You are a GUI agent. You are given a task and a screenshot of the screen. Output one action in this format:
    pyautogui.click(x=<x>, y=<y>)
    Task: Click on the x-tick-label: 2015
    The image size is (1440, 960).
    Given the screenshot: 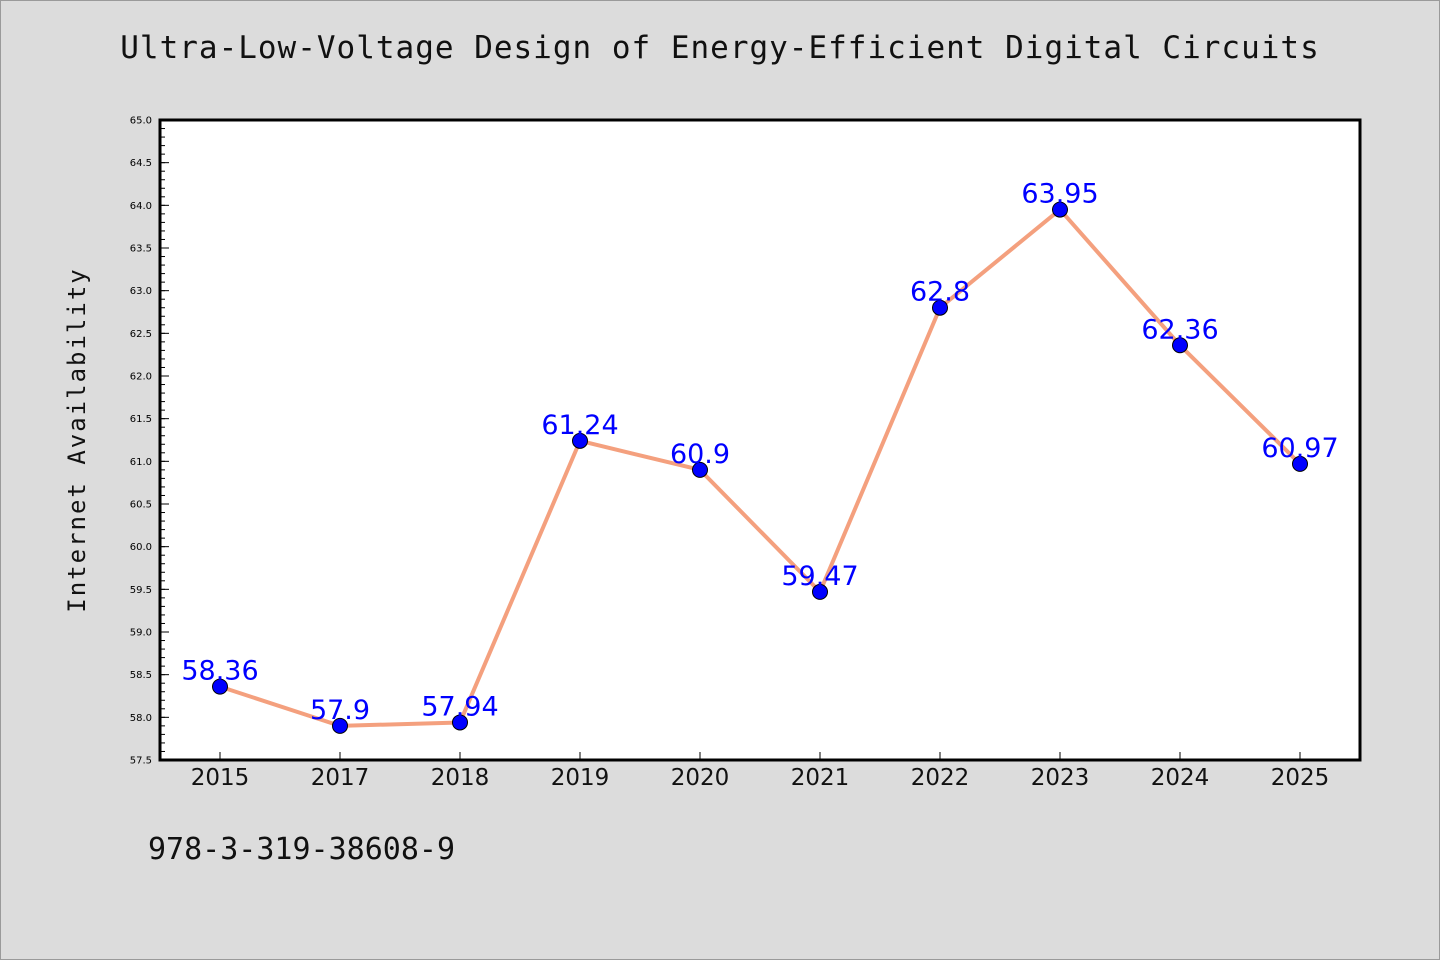 What is the action you would take?
    pyautogui.click(x=220, y=778)
    